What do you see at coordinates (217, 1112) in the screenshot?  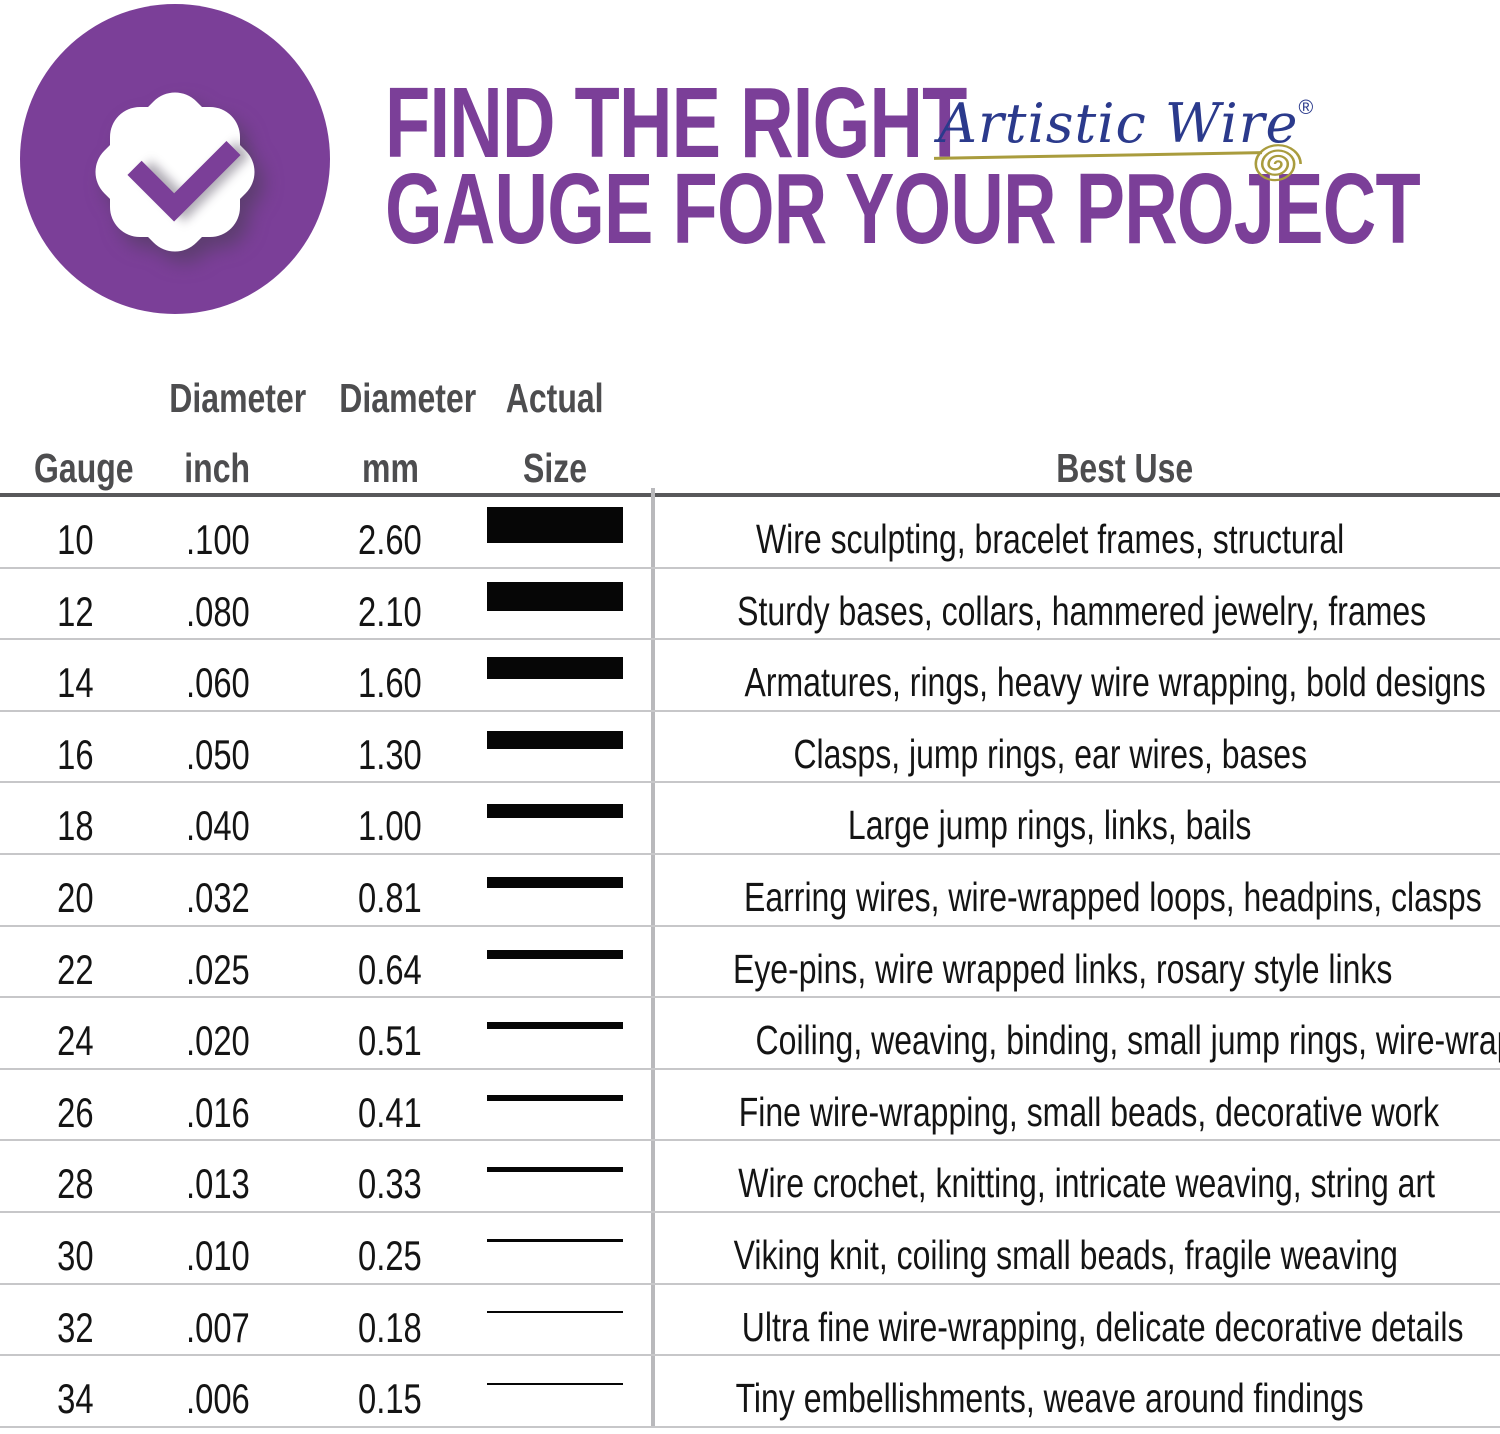 I see `diameter-inch-value: .016` at bounding box center [217, 1112].